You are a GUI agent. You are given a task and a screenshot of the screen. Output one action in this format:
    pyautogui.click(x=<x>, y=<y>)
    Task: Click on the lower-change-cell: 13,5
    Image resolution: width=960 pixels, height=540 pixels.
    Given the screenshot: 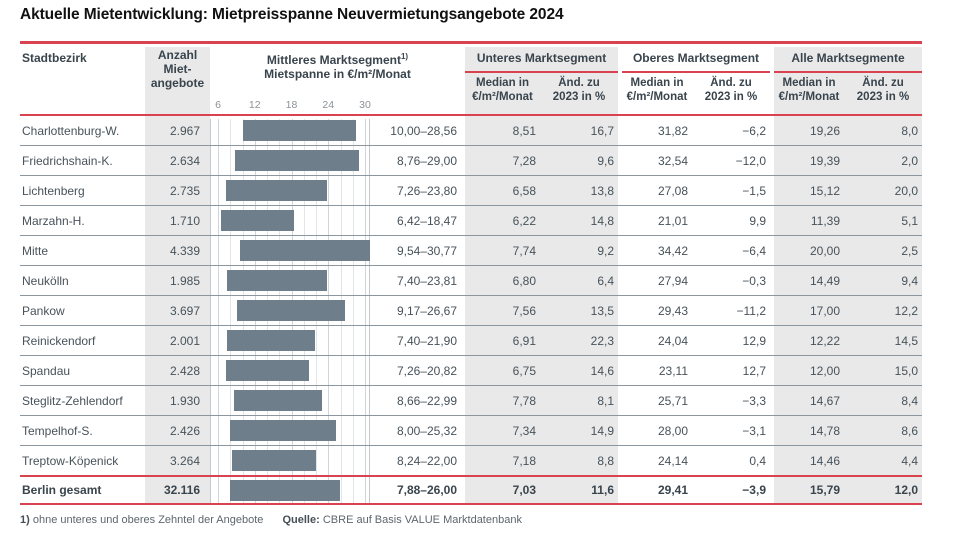 What is the action you would take?
    pyautogui.click(x=602, y=310)
    